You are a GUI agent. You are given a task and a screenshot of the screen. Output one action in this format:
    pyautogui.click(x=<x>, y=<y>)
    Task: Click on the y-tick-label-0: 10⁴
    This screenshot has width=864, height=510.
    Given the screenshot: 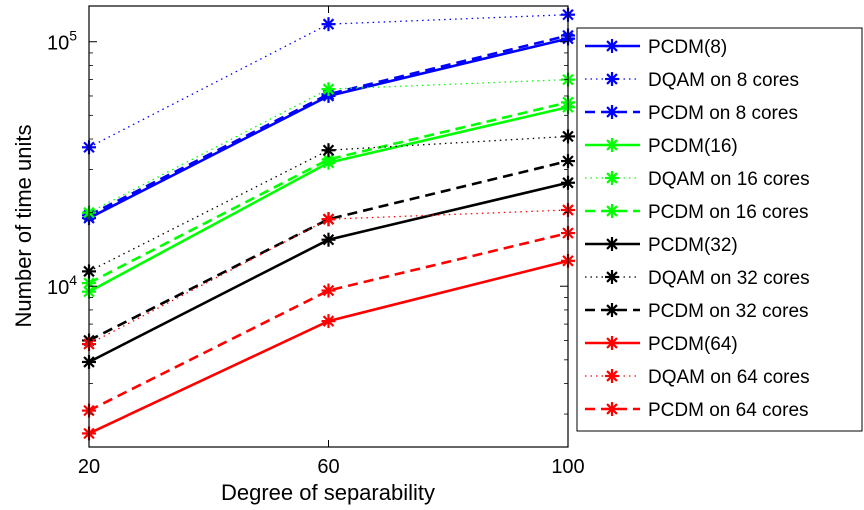 What is the action you would take?
    pyautogui.click(x=62, y=285)
    